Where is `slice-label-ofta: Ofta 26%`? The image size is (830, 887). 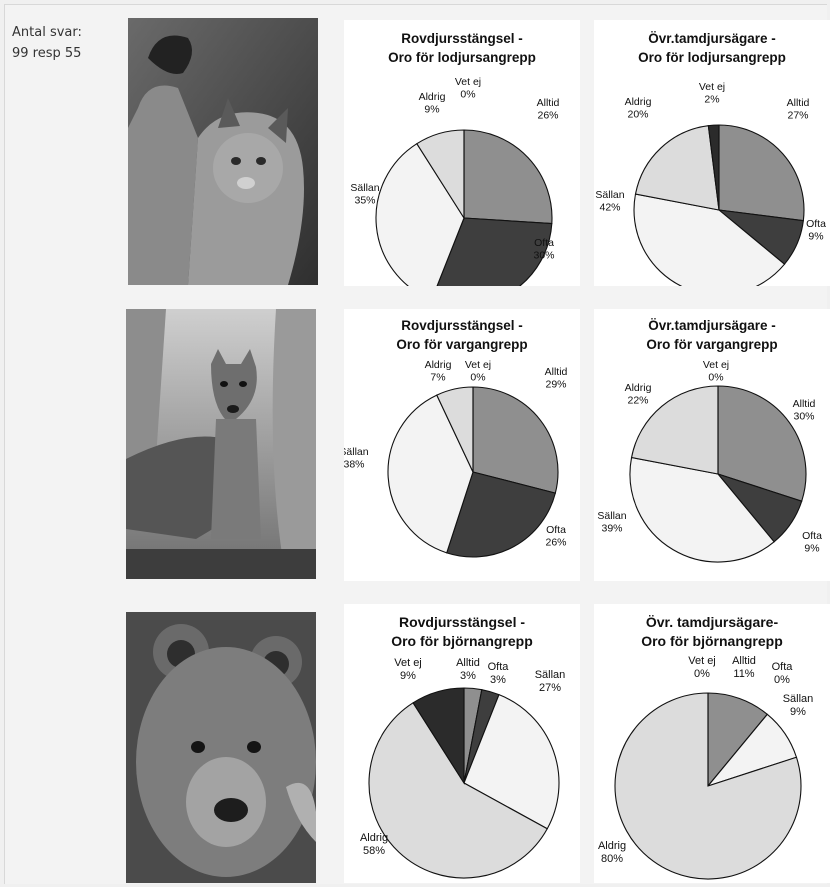
slice-label-ofta: Ofta 26% is located at coordinates (555, 536).